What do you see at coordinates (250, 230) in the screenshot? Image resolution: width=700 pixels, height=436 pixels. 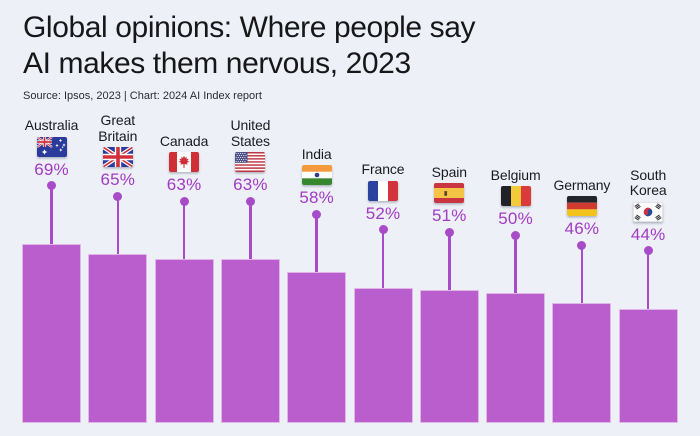 I see `stem-line-united-states` at bounding box center [250, 230].